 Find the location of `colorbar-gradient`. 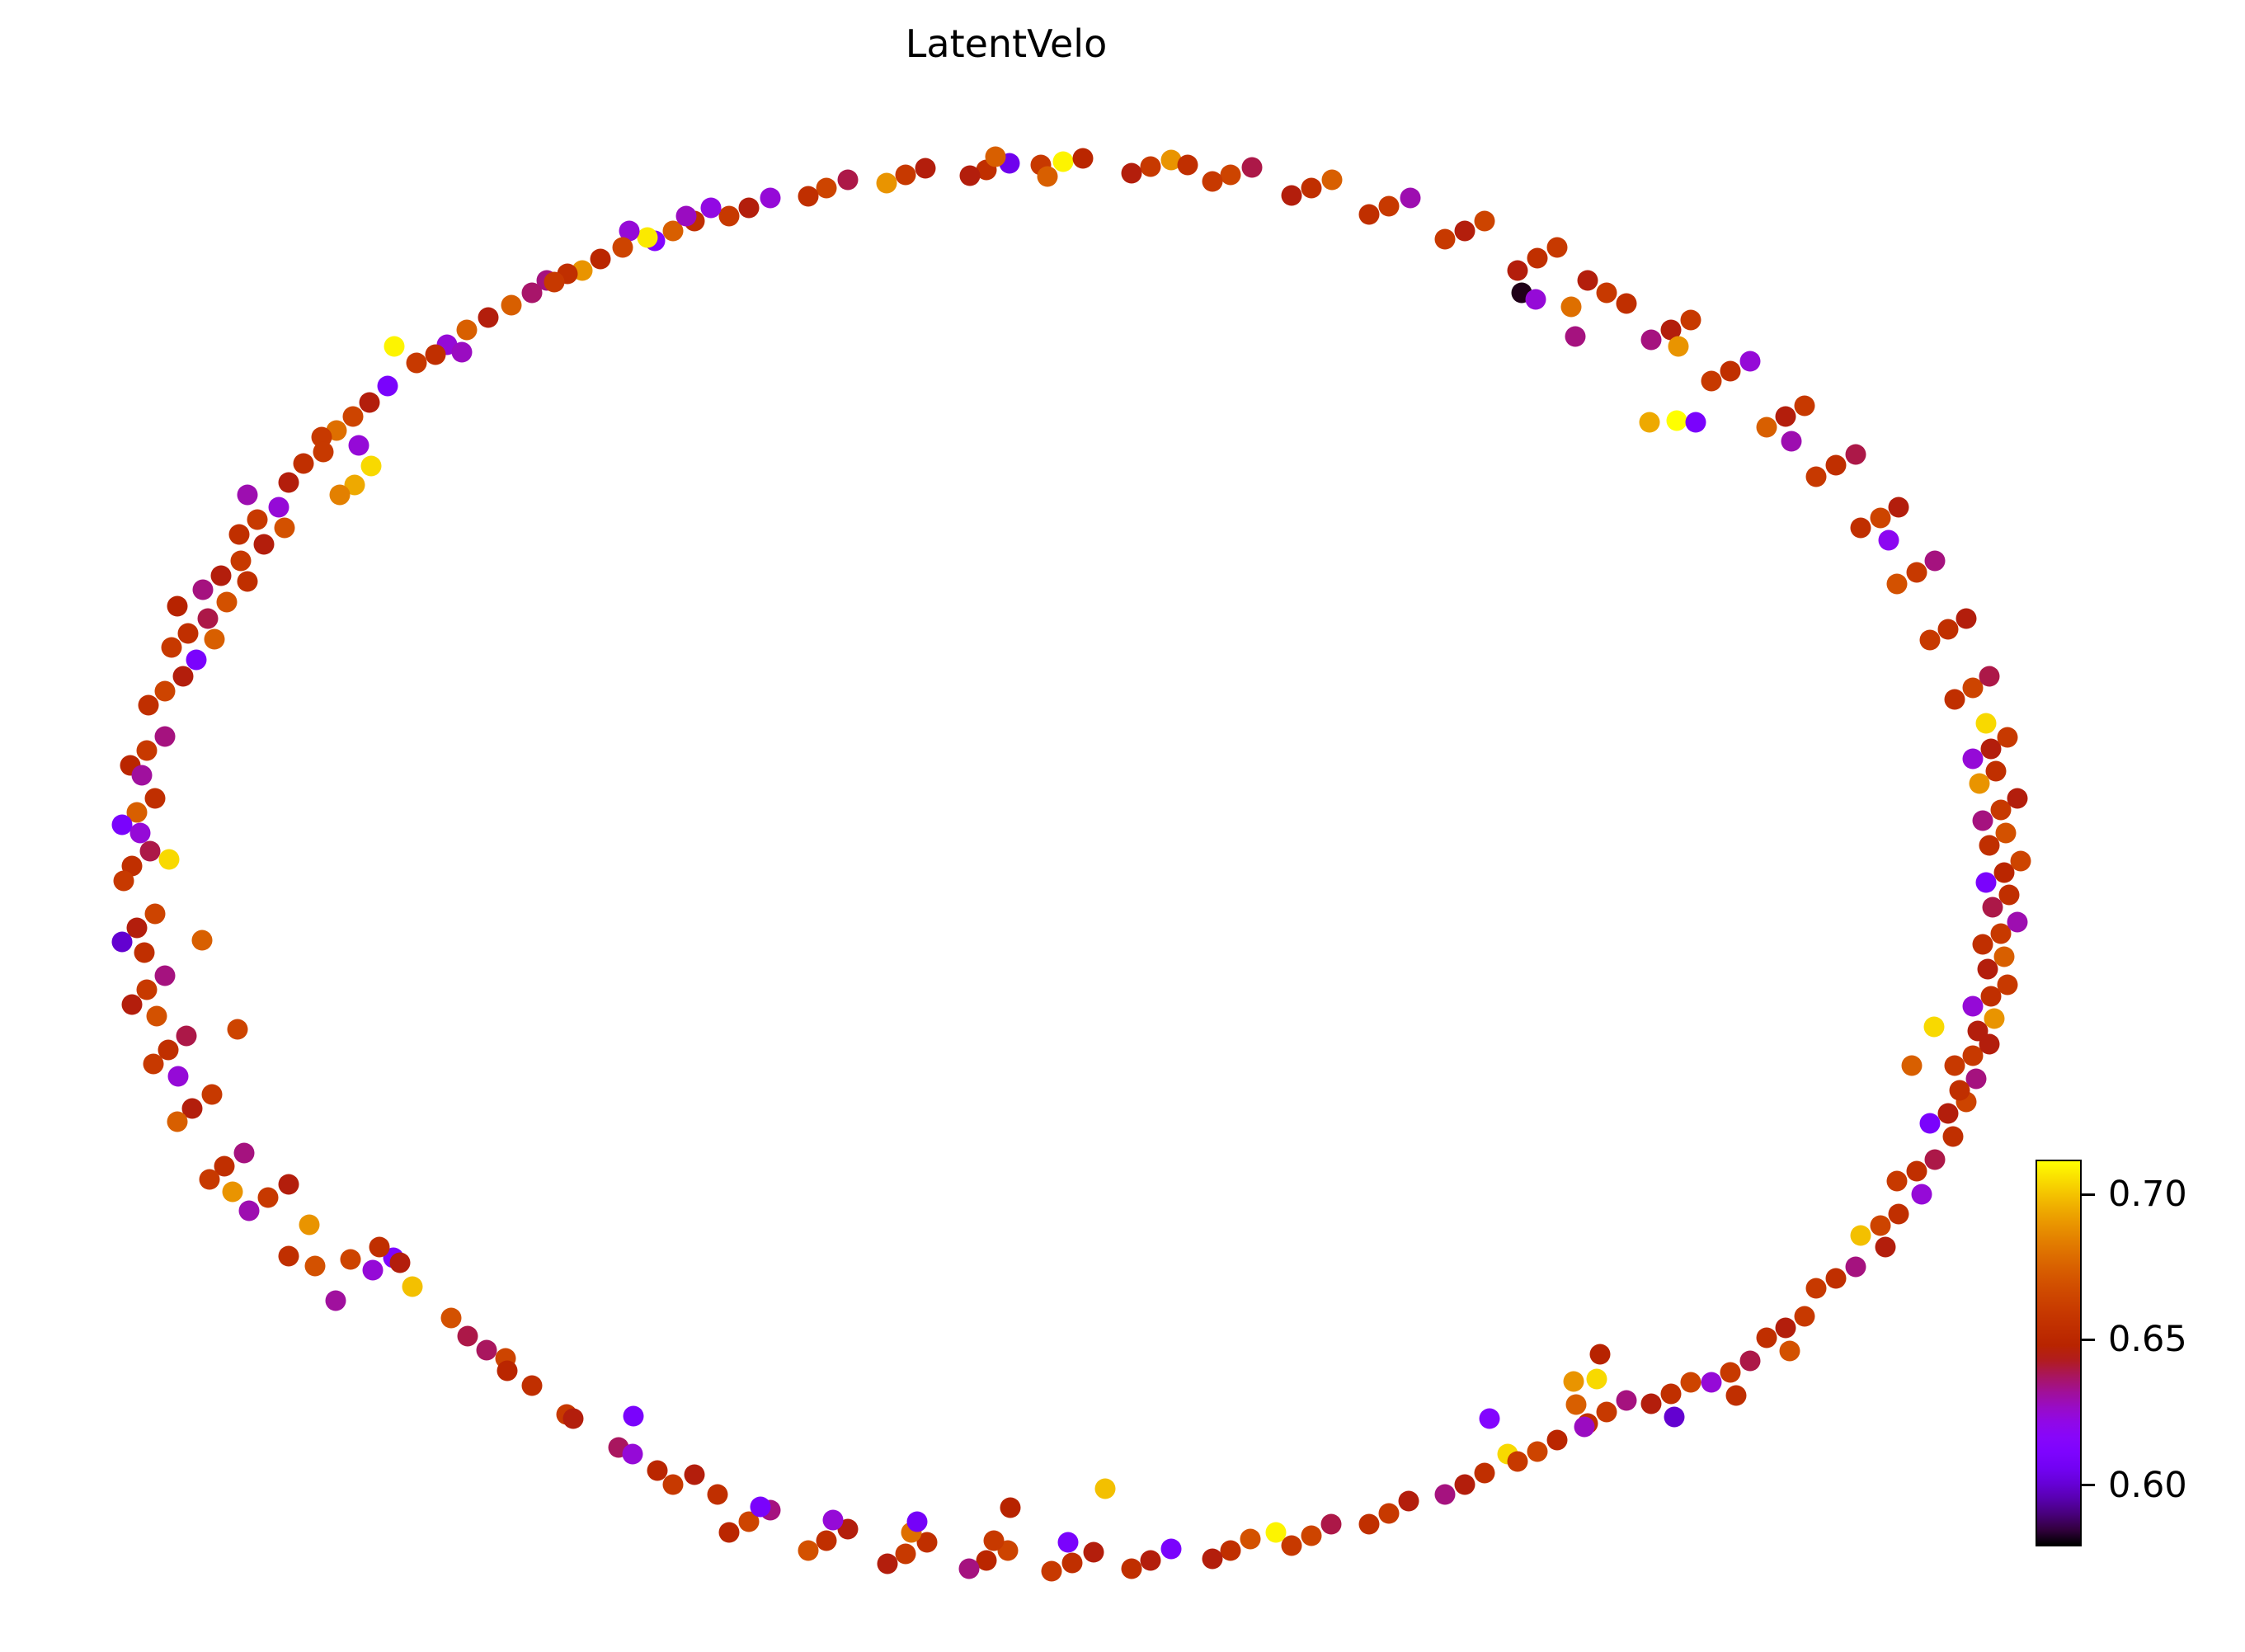

colorbar-gradient is located at coordinates (2058, 1353).